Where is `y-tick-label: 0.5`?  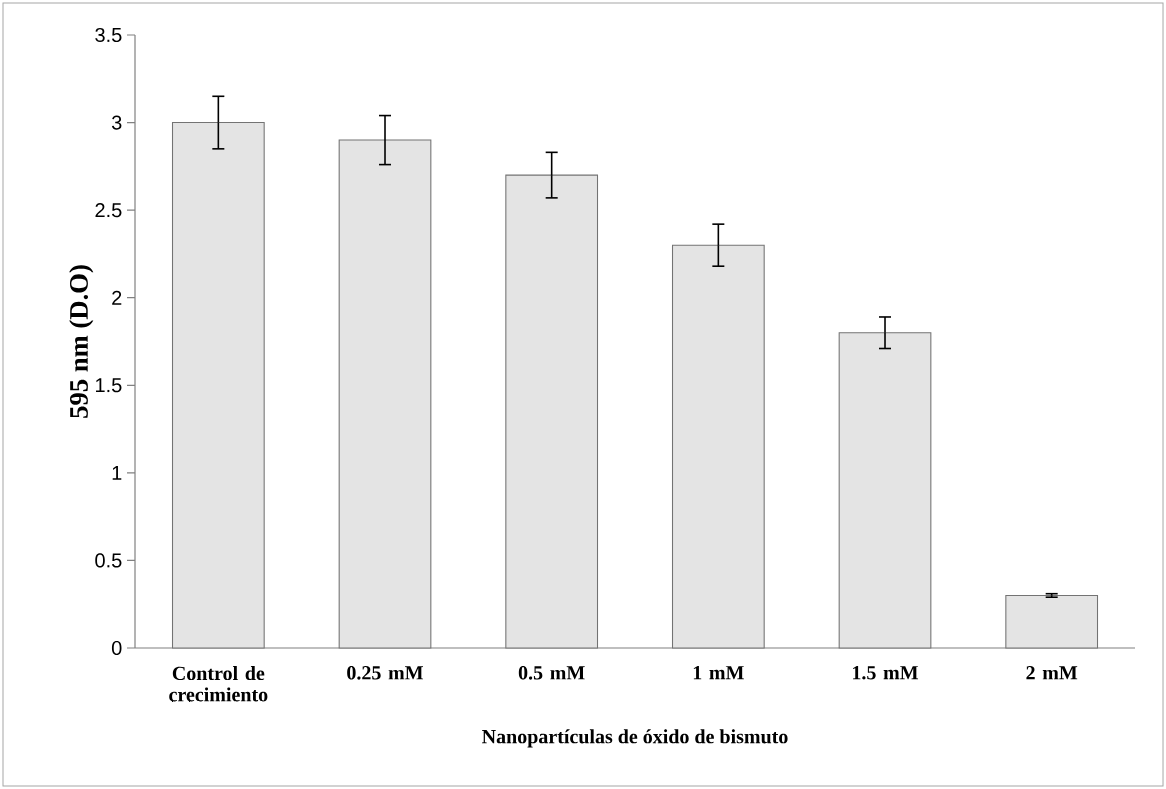 y-tick-label: 0.5 is located at coordinates (108, 560).